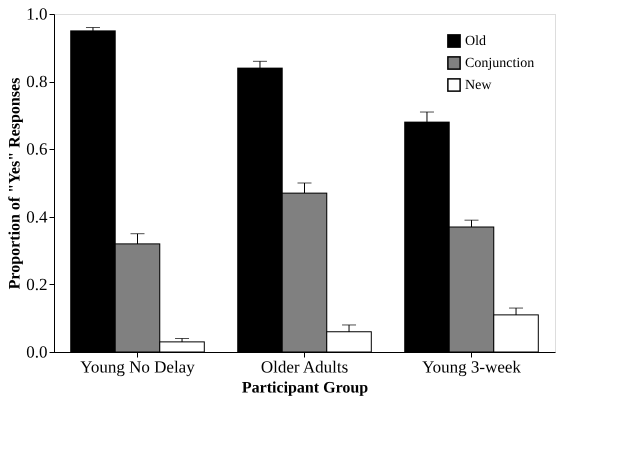 Image resolution: width=636 pixels, height=457 pixels. I want to click on y-tick-label: 0.8, so click(37, 82).